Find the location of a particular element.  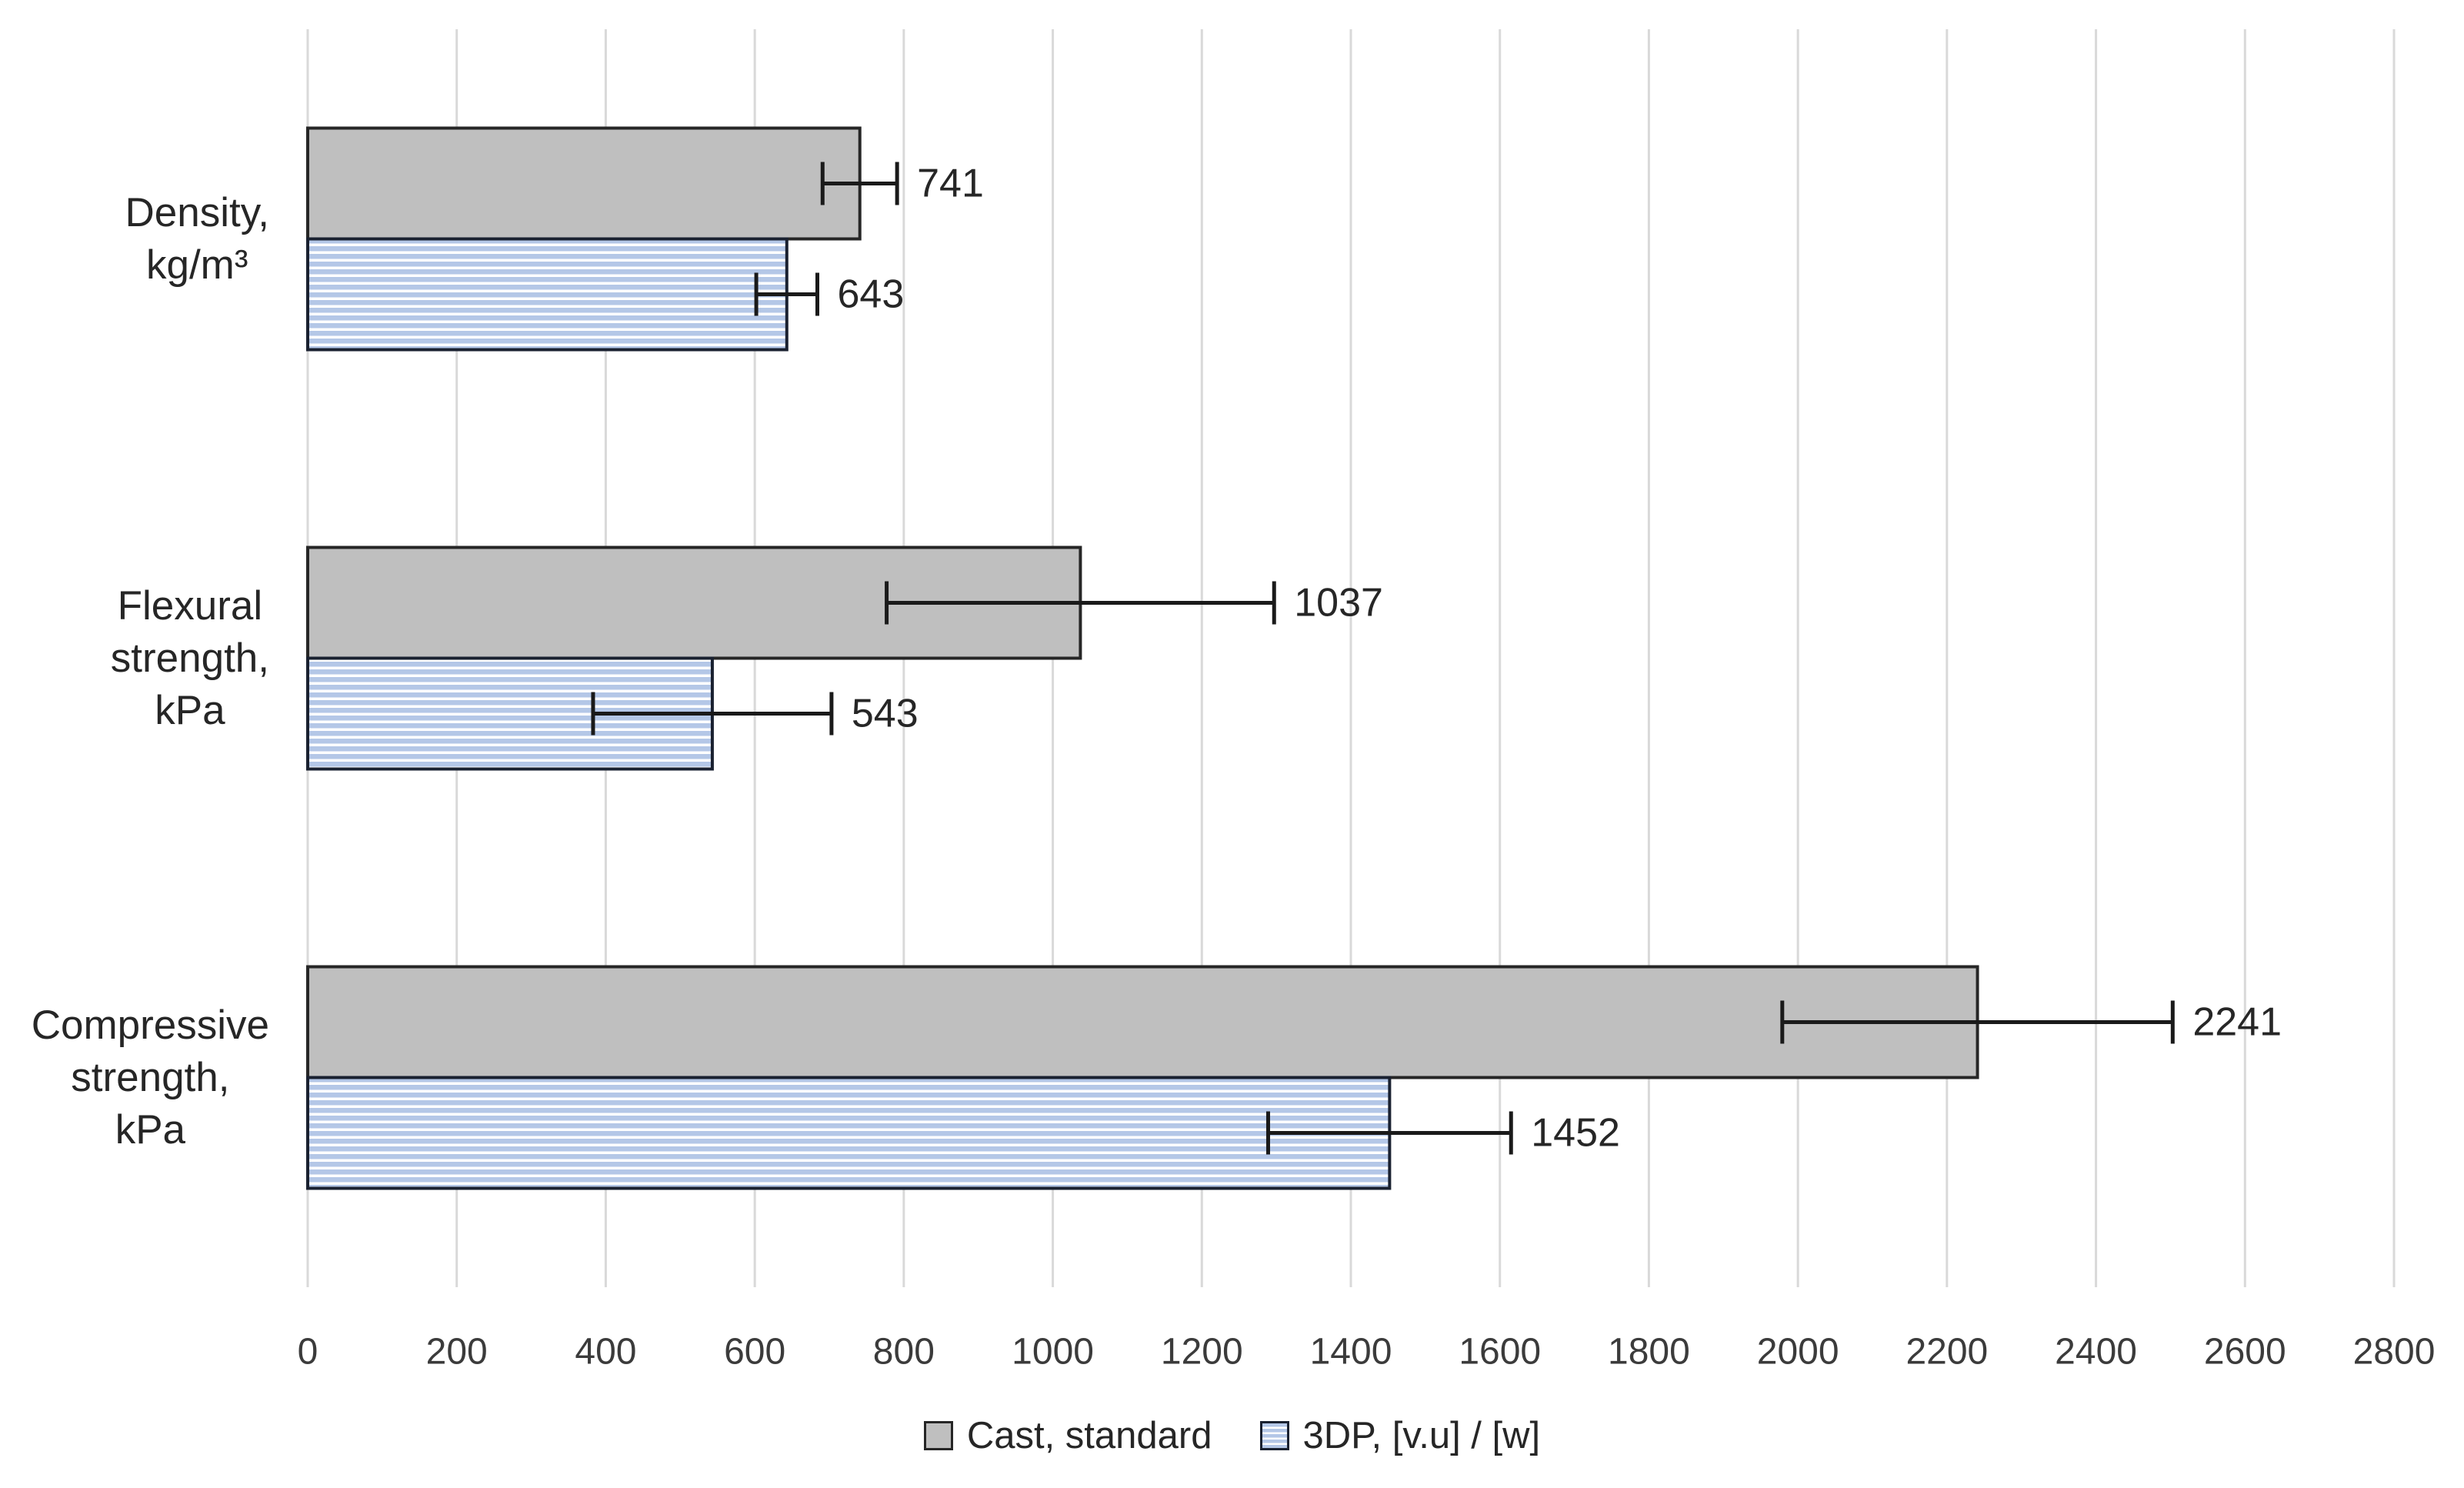

x-tick-label: 800 is located at coordinates (904, 1352).